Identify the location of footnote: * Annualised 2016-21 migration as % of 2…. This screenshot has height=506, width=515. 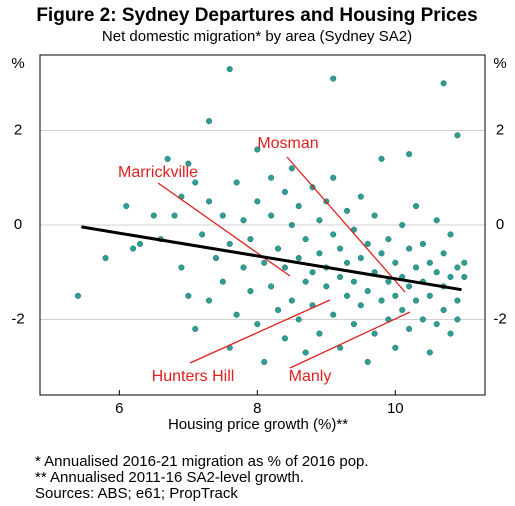
(202, 461).